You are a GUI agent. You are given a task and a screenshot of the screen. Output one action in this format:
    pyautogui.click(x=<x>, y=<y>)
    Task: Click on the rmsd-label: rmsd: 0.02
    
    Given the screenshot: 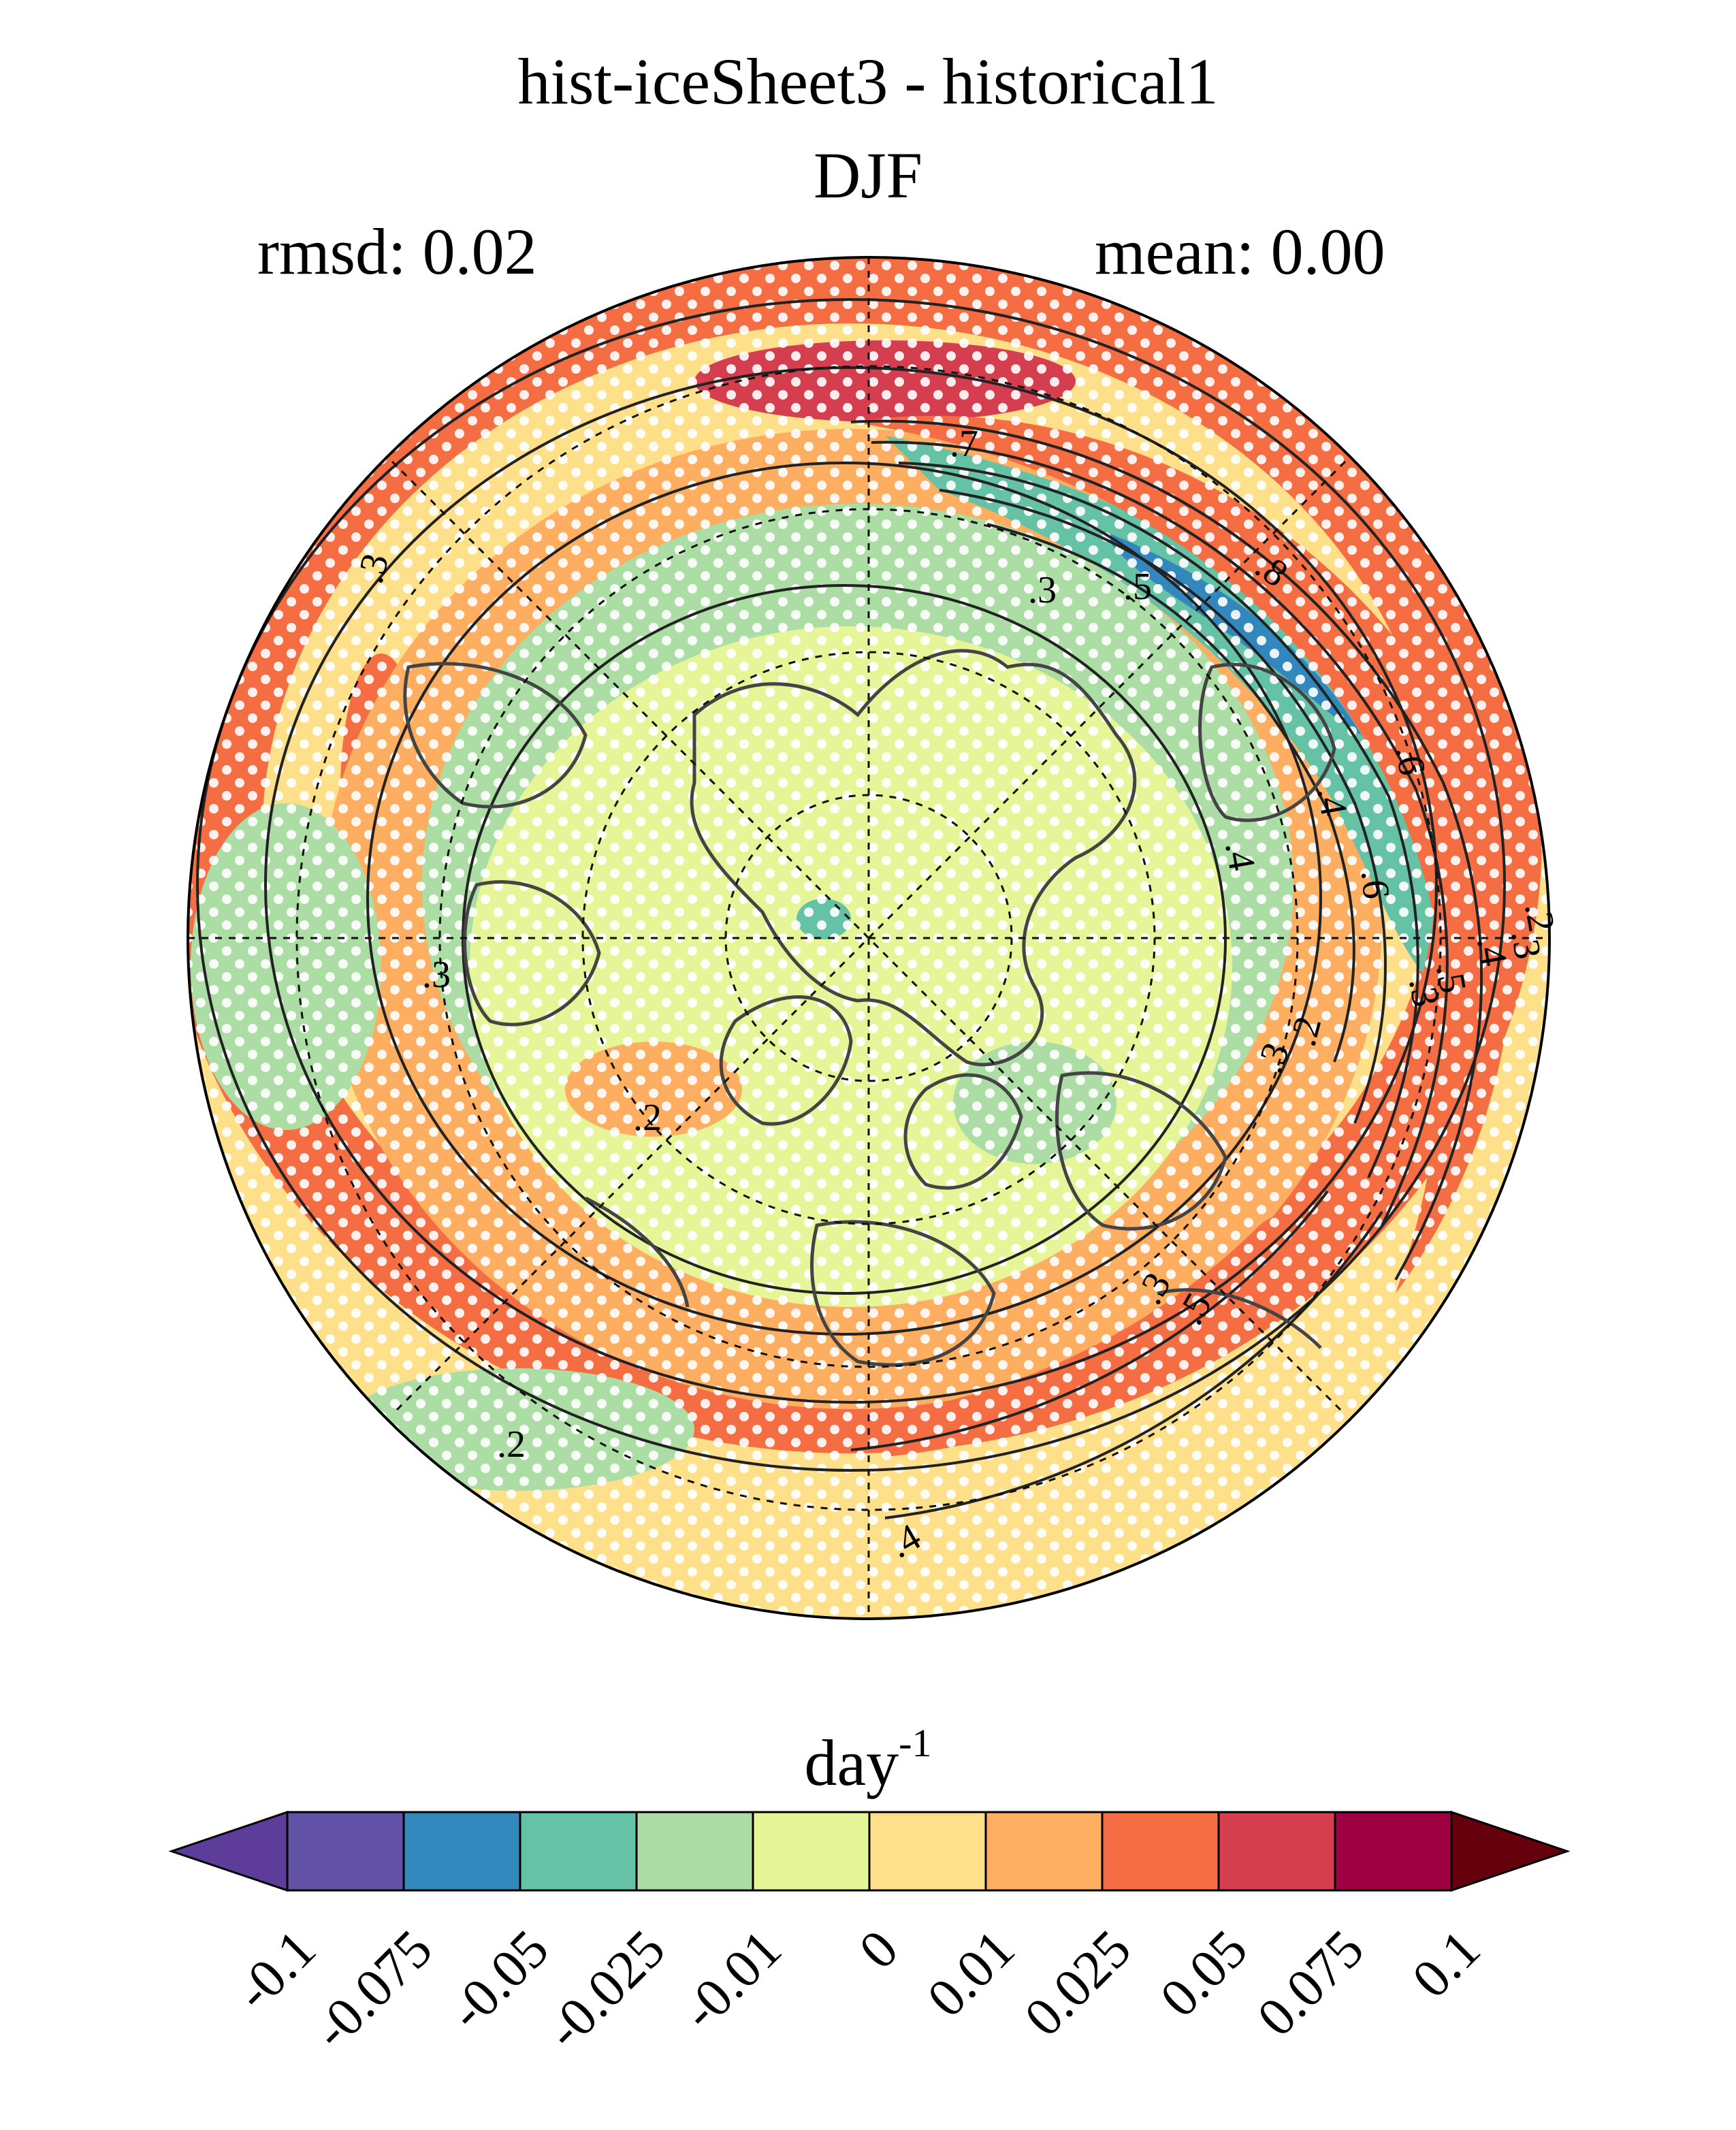 What is the action you would take?
    pyautogui.click(x=397, y=251)
    